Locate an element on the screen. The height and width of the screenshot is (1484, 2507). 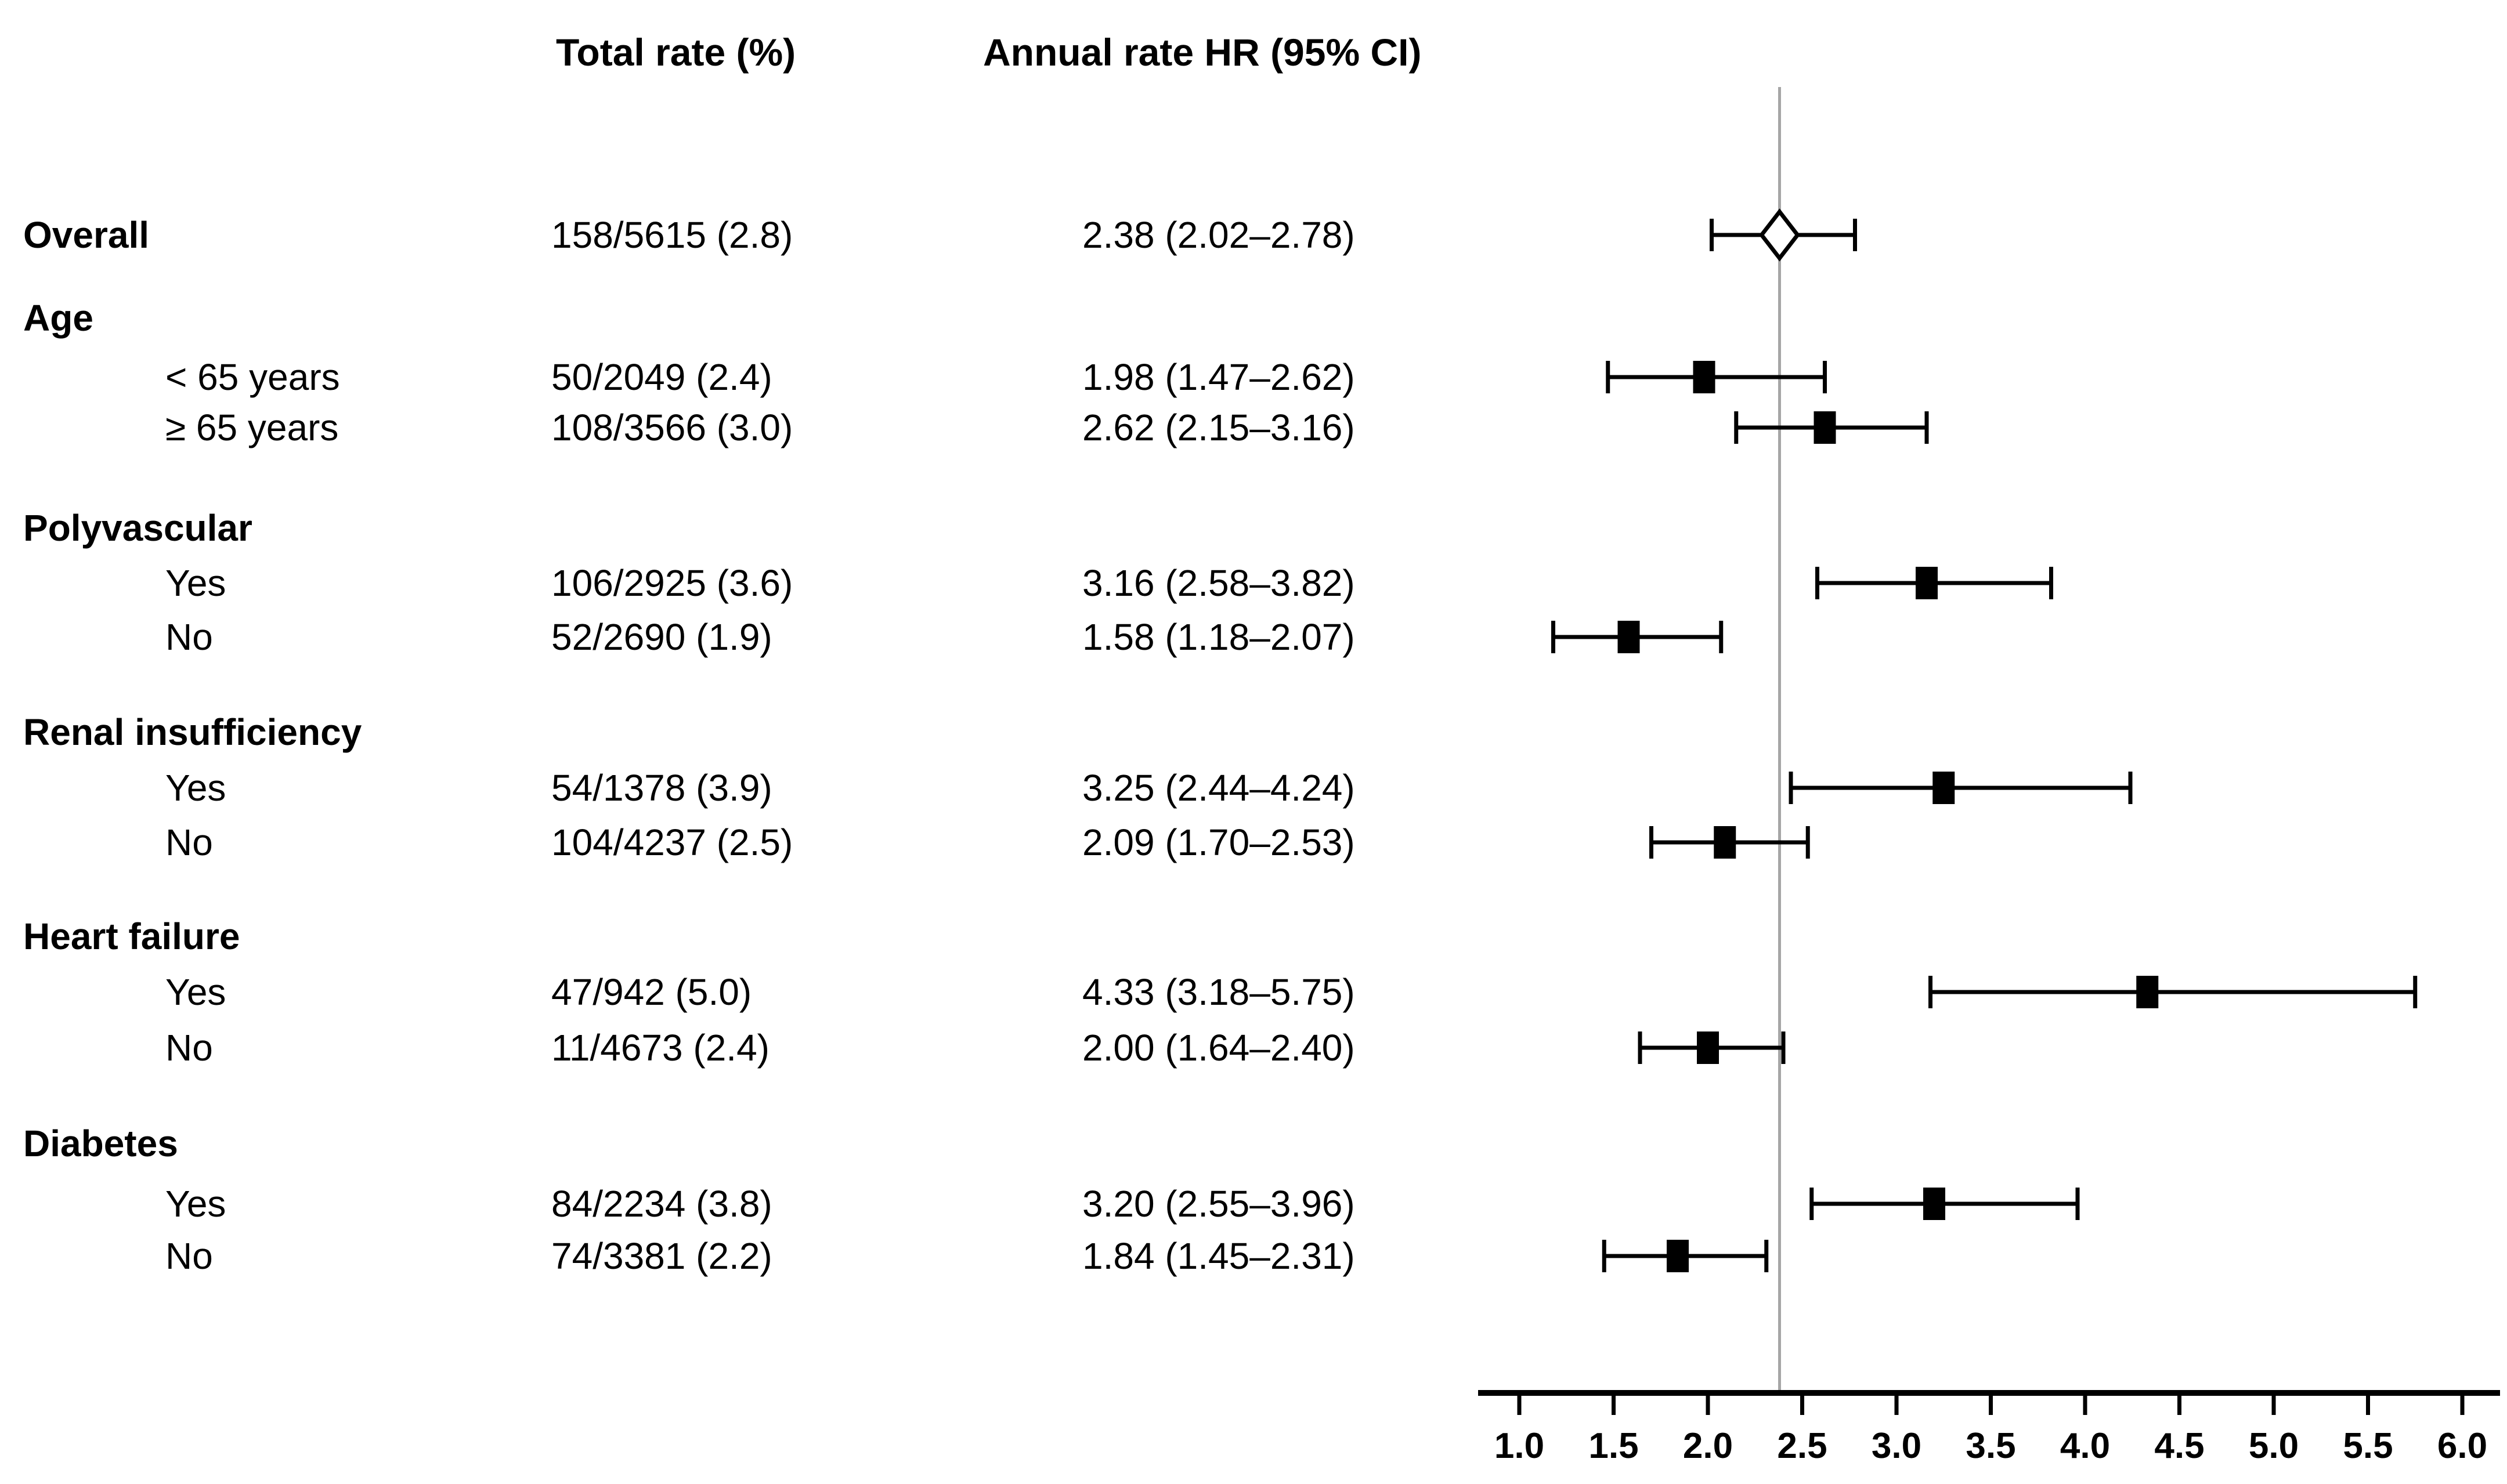
total-rate-value: 106/2925 (3.6) is located at coordinates (672, 583).